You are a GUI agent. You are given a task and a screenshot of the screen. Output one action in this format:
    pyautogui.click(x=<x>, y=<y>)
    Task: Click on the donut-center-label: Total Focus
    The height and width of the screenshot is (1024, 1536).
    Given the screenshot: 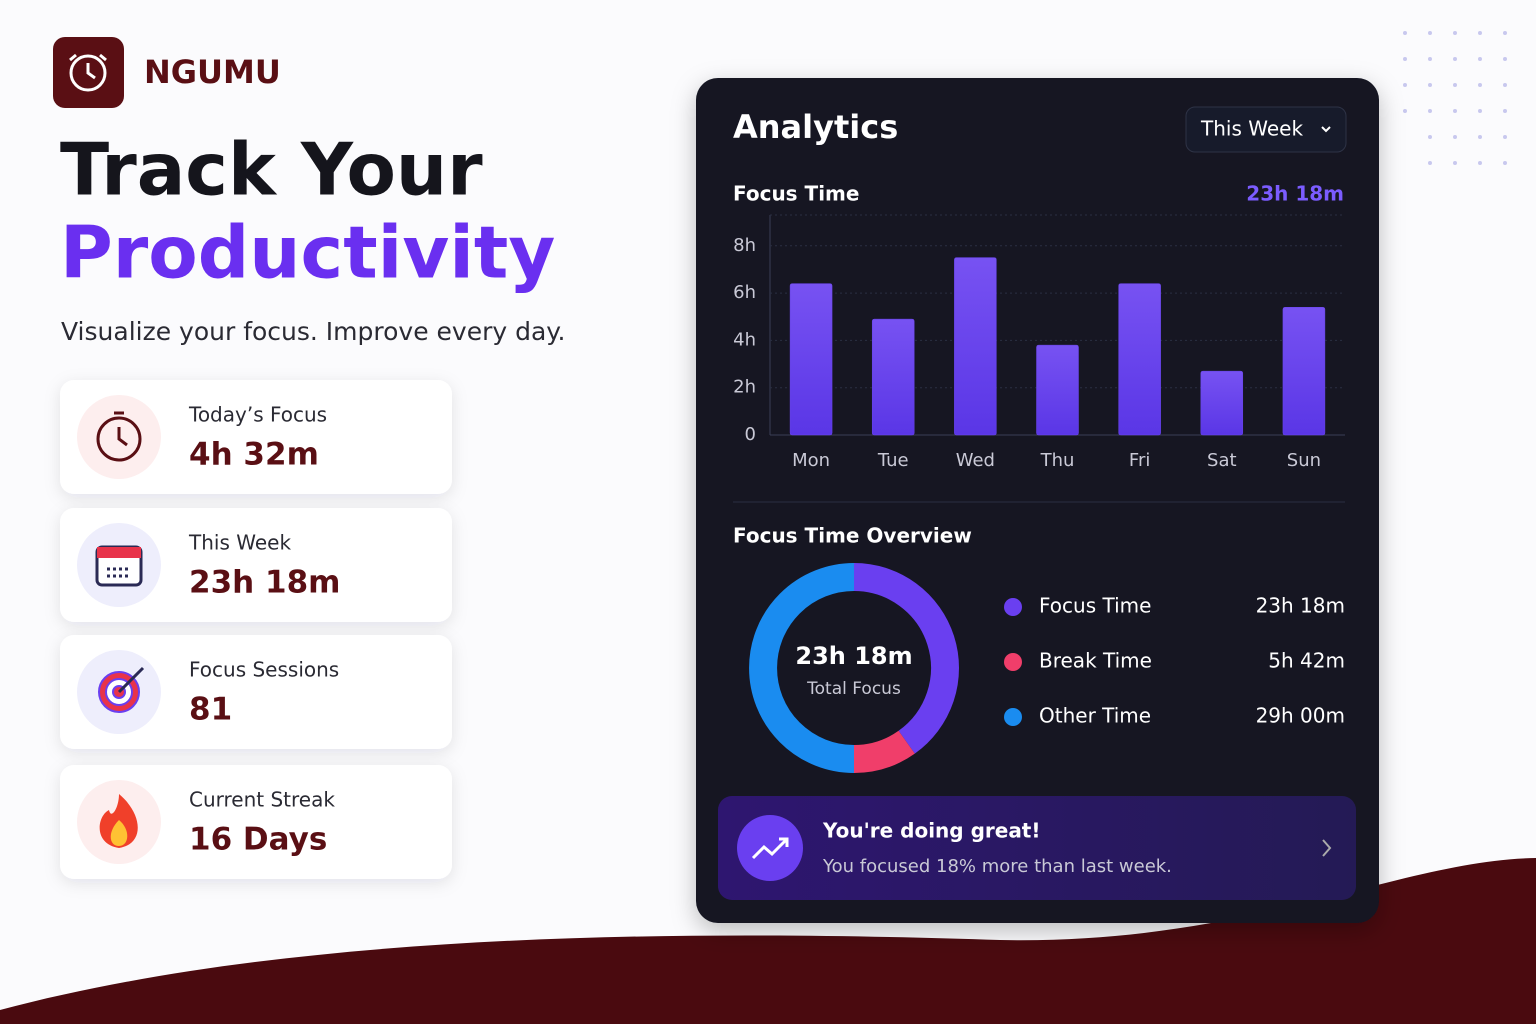 What is the action you would take?
    pyautogui.click(x=853, y=689)
    